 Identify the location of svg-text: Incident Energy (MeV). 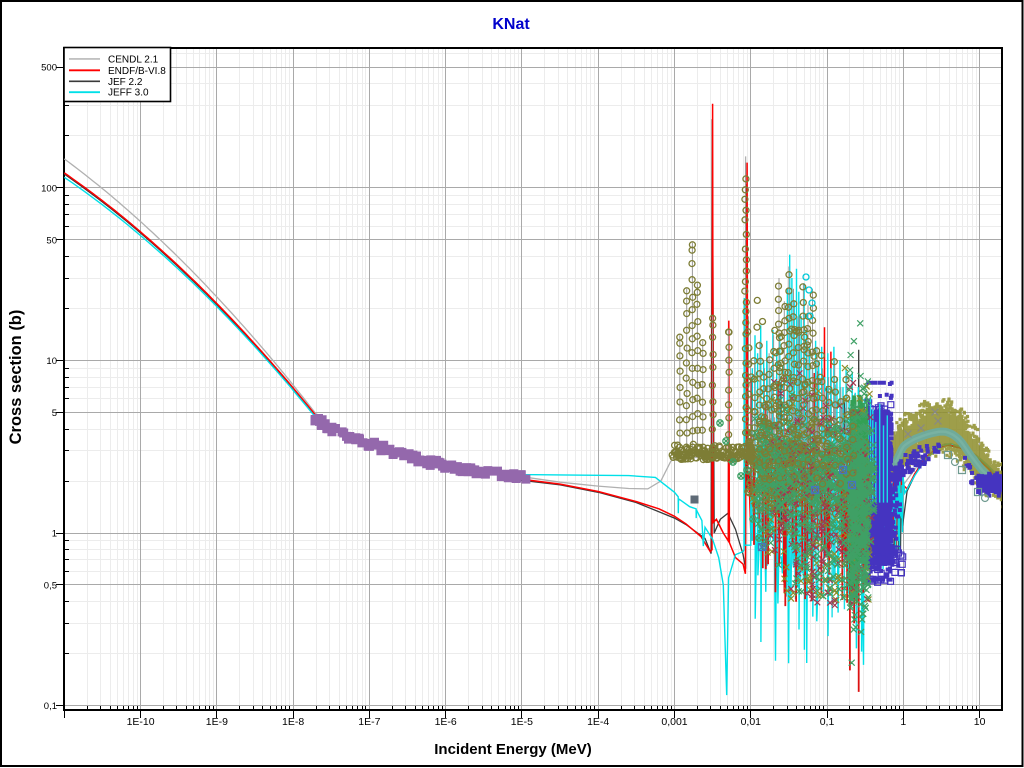
(513, 749).